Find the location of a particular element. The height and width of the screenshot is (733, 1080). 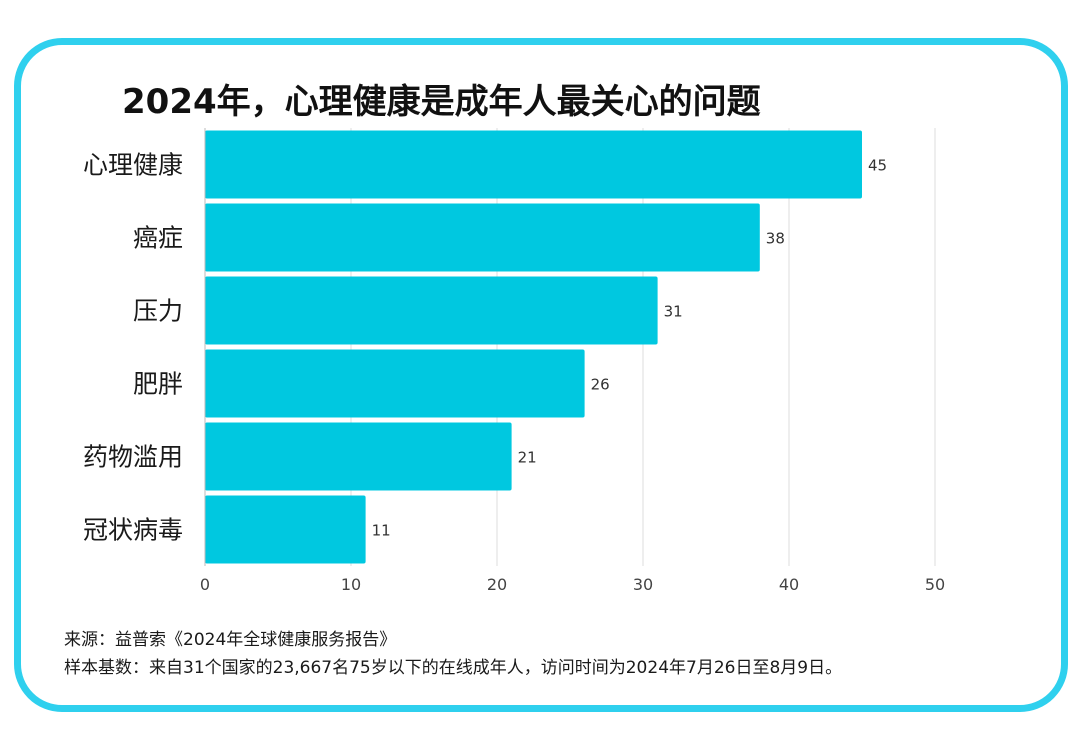

category-label-5: 冠状病毒 is located at coordinates (133, 530).